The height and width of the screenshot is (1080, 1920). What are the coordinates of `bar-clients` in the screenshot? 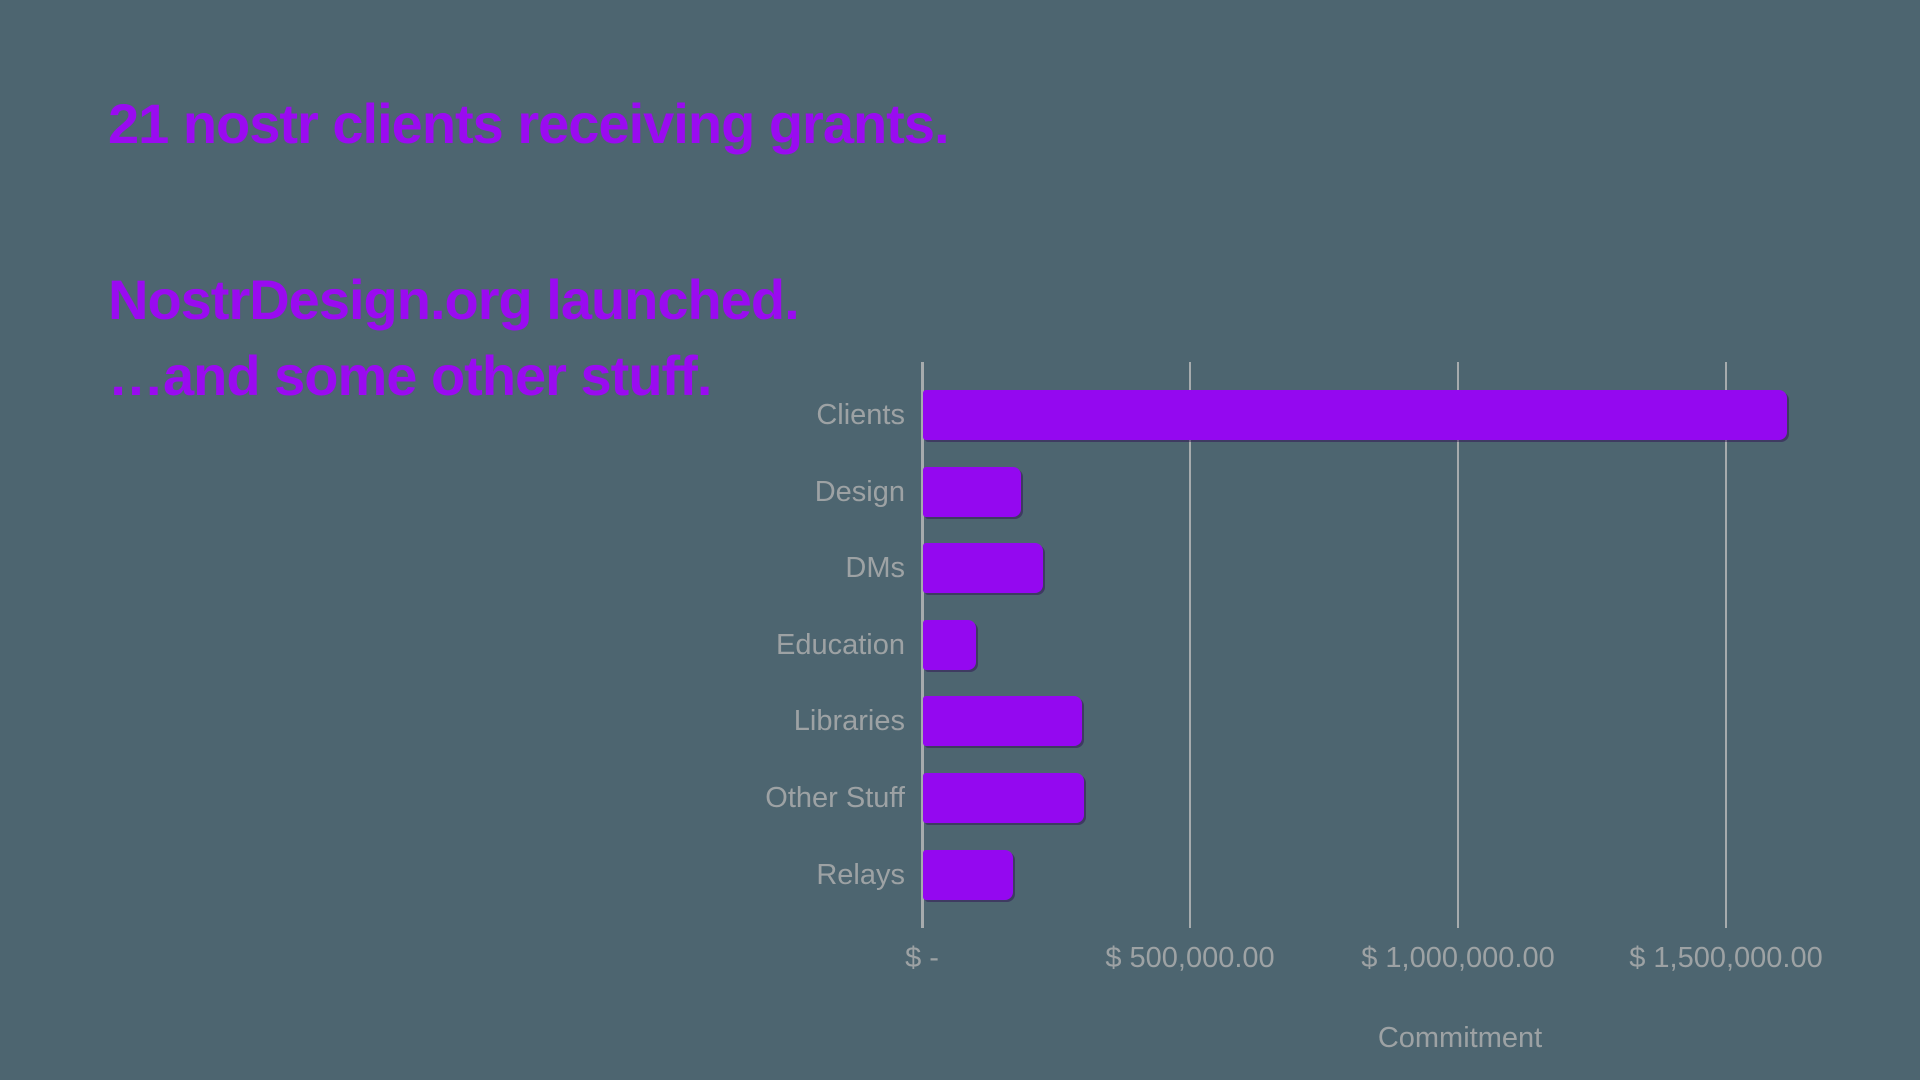 It's located at (1355, 415).